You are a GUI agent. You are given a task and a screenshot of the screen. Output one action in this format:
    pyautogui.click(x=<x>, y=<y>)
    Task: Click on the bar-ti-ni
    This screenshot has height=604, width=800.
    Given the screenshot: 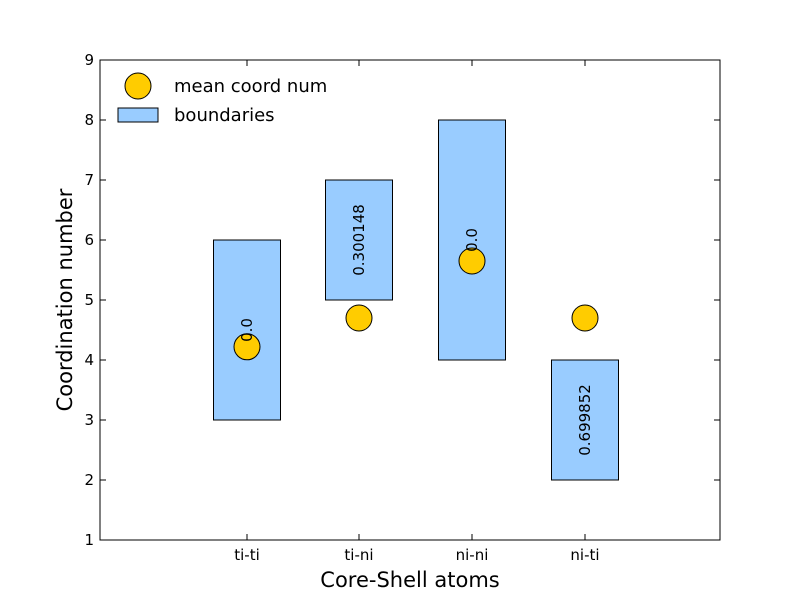 What is the action you would take?
    pyautogui.click(x=359, y=240)
    